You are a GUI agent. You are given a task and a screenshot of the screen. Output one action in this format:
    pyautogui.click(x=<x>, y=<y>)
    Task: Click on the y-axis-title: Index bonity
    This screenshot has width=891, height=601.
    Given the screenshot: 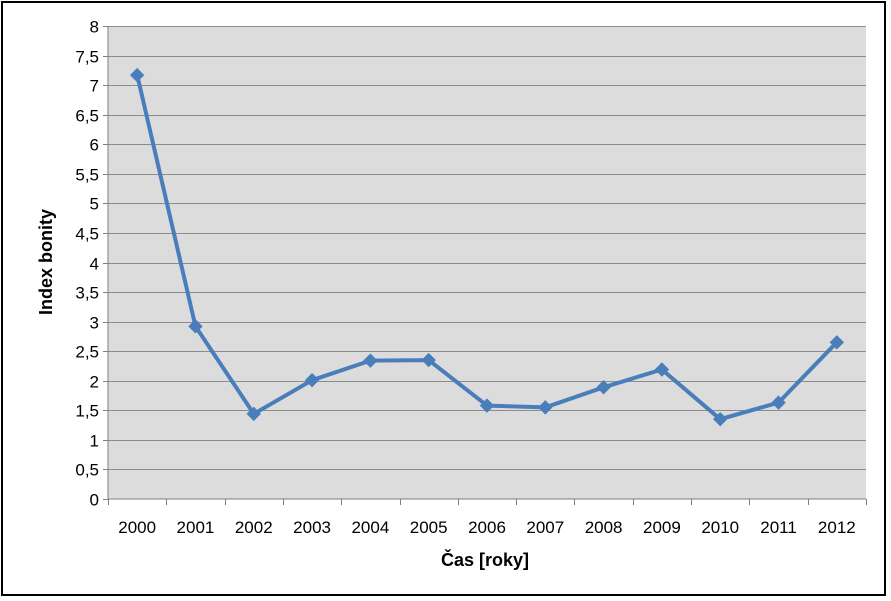 What is the action you would take?
    pyautogui.click(x=46, y=262)
    